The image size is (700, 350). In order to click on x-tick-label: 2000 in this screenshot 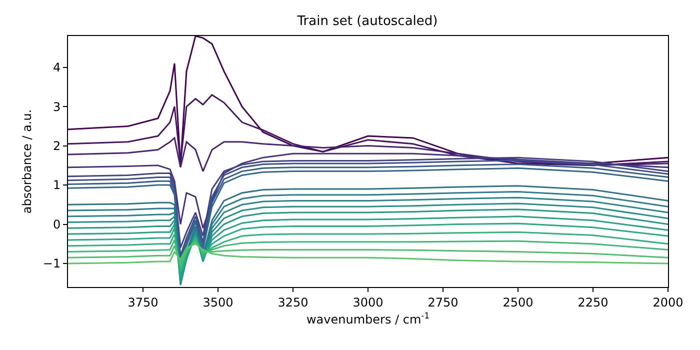, I will do `click(668, 302)`.